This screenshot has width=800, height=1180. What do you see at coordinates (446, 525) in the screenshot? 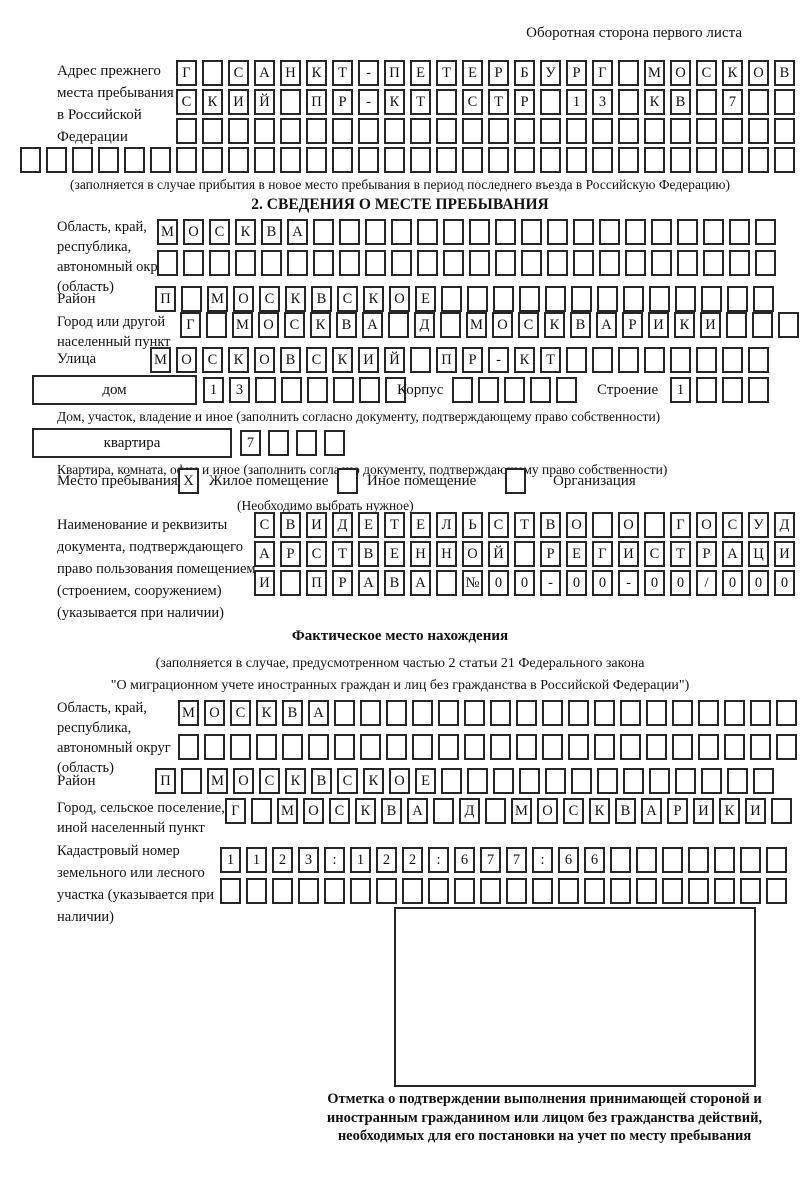
I see `char-box: Л` at bounding box center [446, 525].